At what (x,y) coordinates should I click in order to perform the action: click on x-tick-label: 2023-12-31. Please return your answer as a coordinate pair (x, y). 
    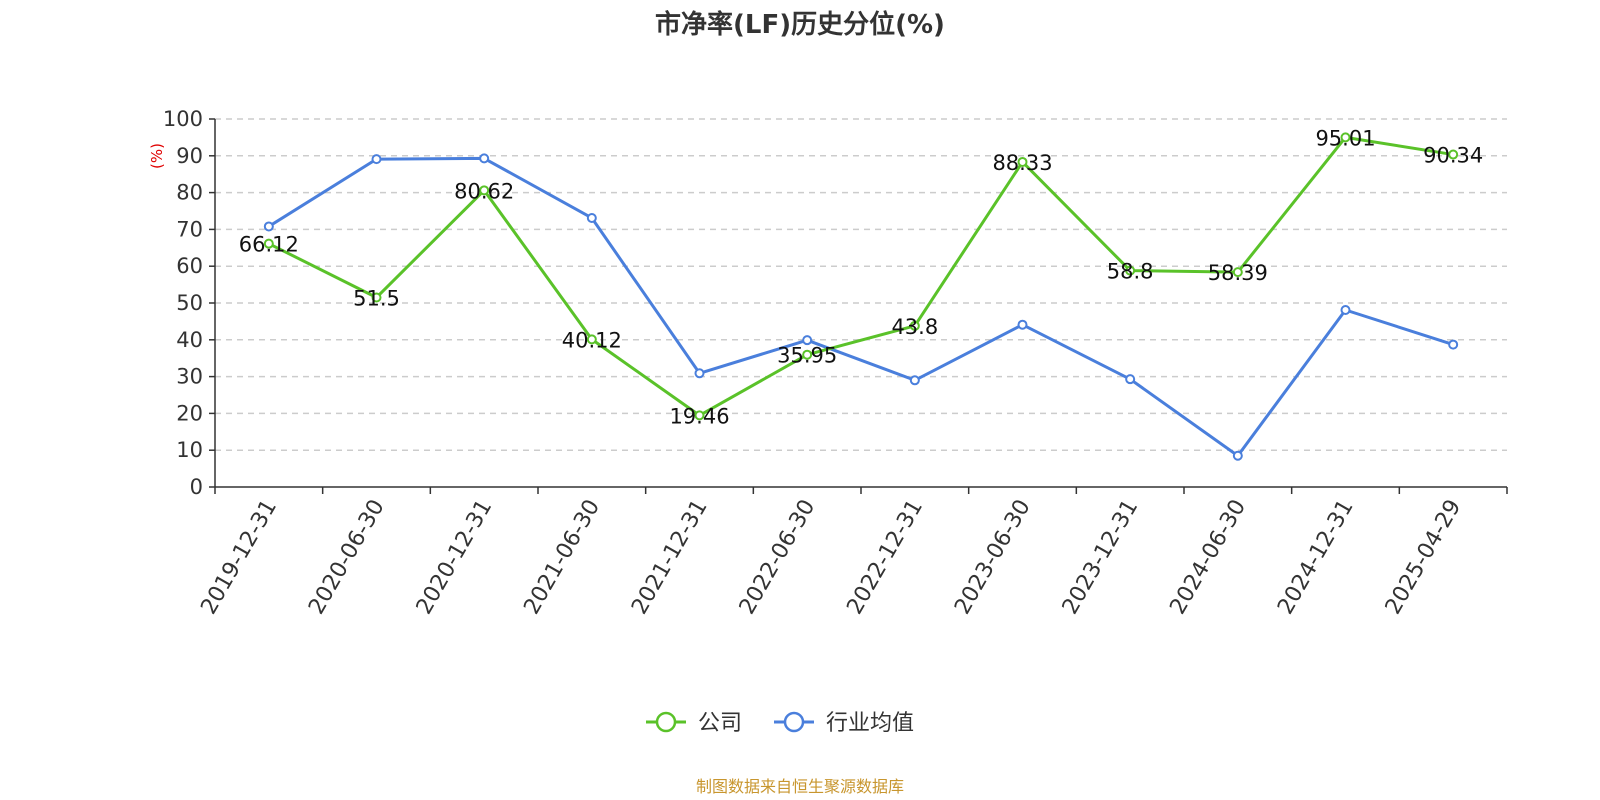
    Looking at the image, I should click on (1101, 557).